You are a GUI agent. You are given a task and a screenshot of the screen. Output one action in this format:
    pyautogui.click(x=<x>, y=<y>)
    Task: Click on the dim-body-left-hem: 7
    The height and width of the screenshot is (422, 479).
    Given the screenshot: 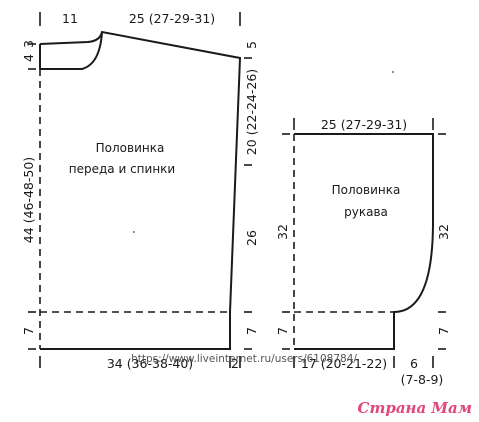 What is the action you would take?
    pyautogui.click(x=28, y=331)
    